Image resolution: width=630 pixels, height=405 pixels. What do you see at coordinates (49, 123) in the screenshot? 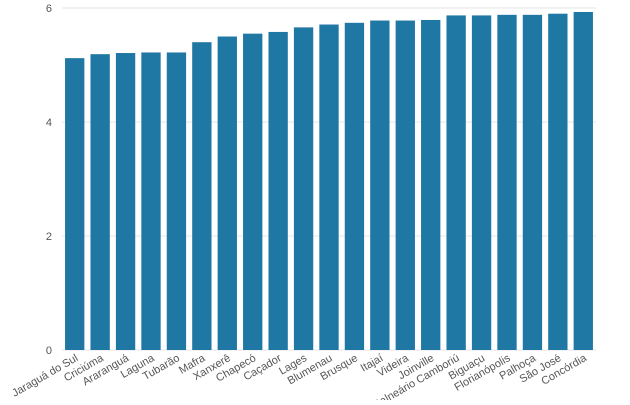
I see `y-tick-label: 4` at bounding box center [49, 123].